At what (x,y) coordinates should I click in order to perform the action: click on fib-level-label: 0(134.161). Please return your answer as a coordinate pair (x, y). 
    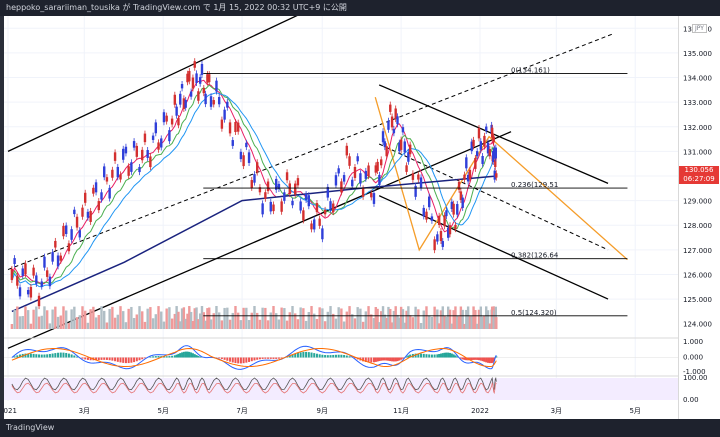
    Looking at the image, I should click on (530, 71).